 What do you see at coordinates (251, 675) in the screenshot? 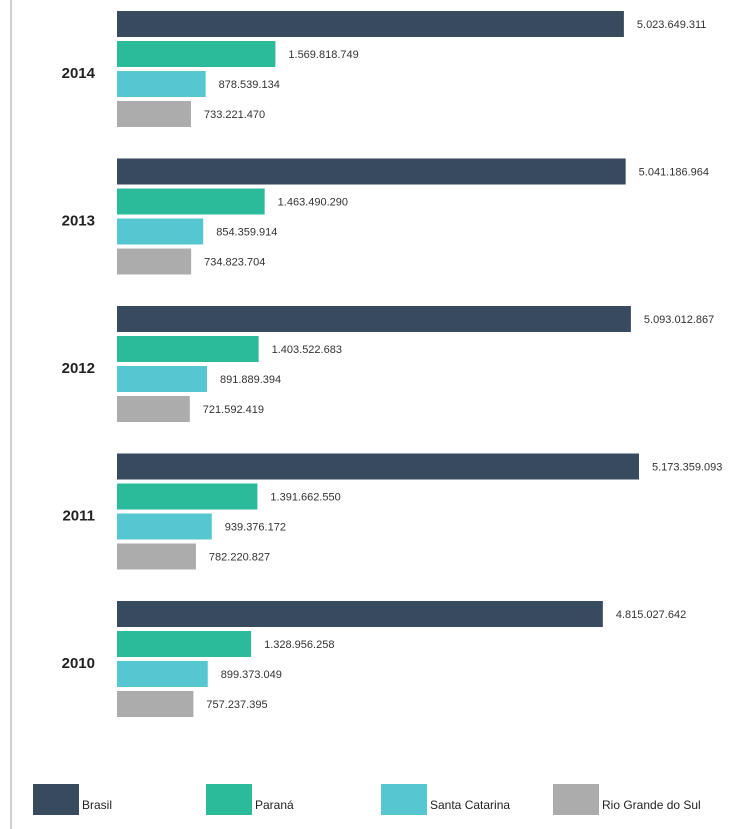
I see `data-label: 899.373.049` at bounding box center [251, 675].